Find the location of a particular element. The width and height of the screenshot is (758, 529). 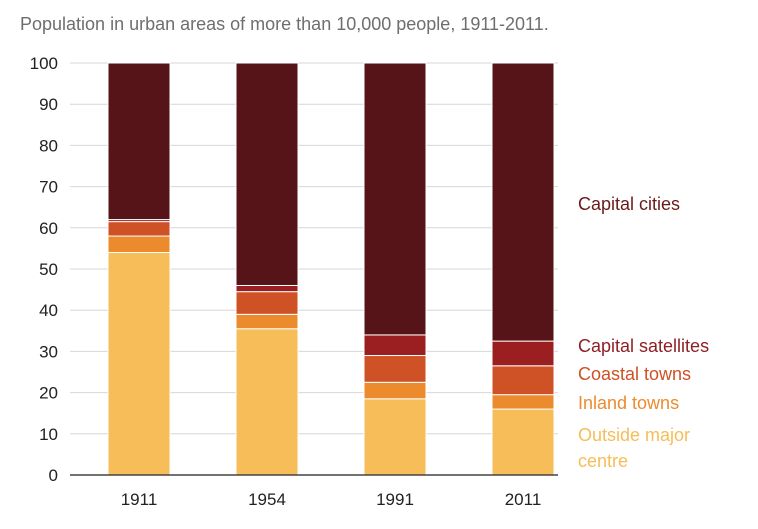

y-tick-label: 60 is located at coordinates (48, 228).